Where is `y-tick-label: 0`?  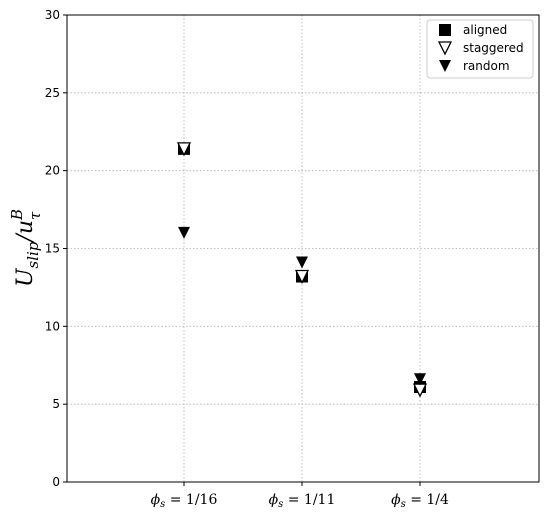 y-tick-label: 0 is located at coordinates (56, 482).